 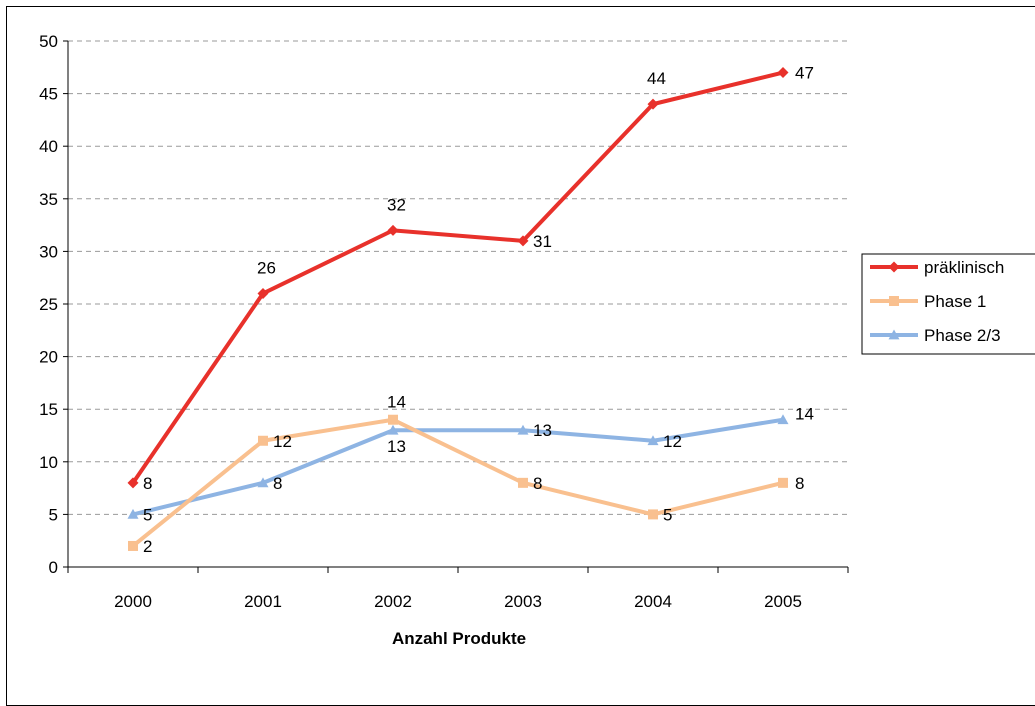 I want to click on legend-phase-2-3-marker, so click(x=894, y=334).